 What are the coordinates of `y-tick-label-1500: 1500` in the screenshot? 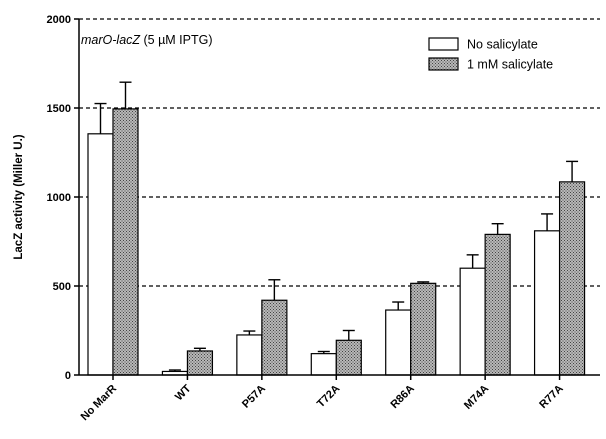 It's located at (59, 109).